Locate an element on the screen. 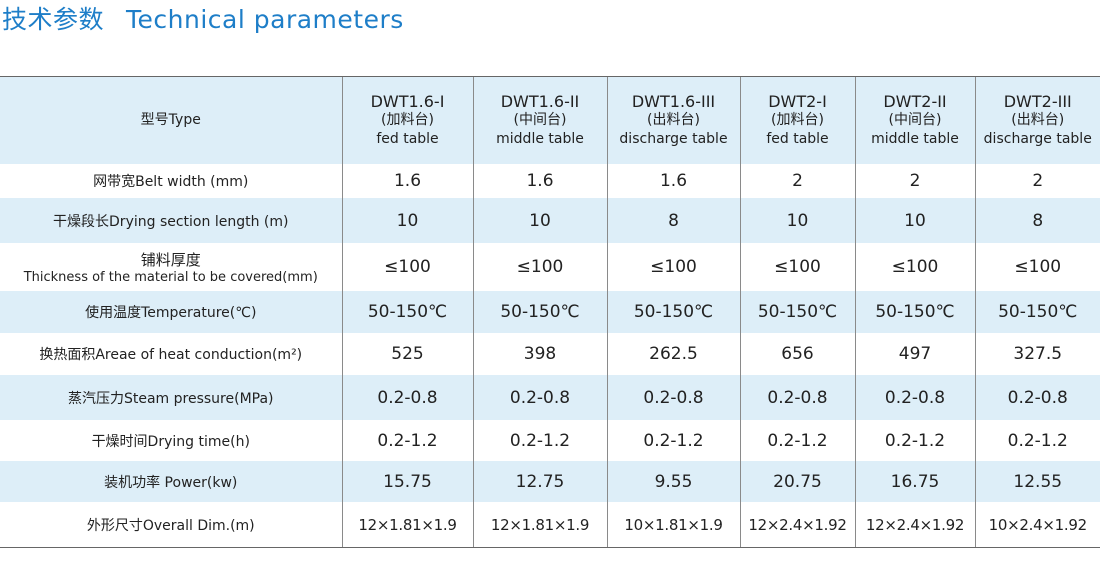 Image resolution: width=1100 pixels, height=569 pixels. header-model-cell: DWT2-III (出料台) discharge table is located at coordinates (1037, 120).